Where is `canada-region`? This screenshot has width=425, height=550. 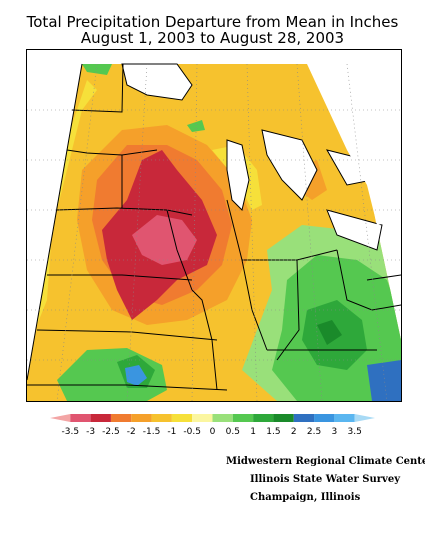
canada-region is located at coordinates (354, 144).